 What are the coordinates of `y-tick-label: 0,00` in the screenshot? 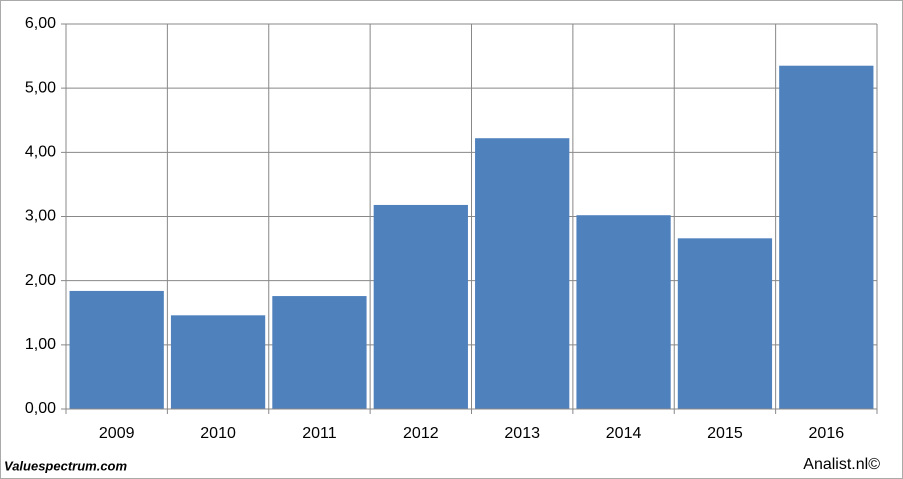 It's located at (40, 408).